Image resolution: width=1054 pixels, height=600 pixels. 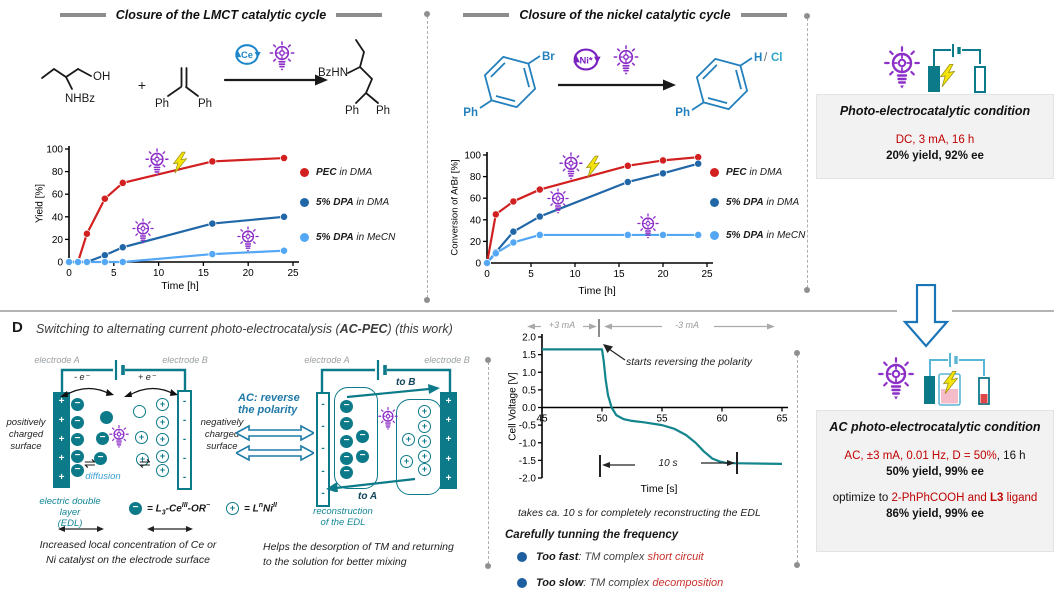 What do you see at coordinates (707, 274) in the screenshot?
I see `svg-text: 25` at bounding box center [707, 274].